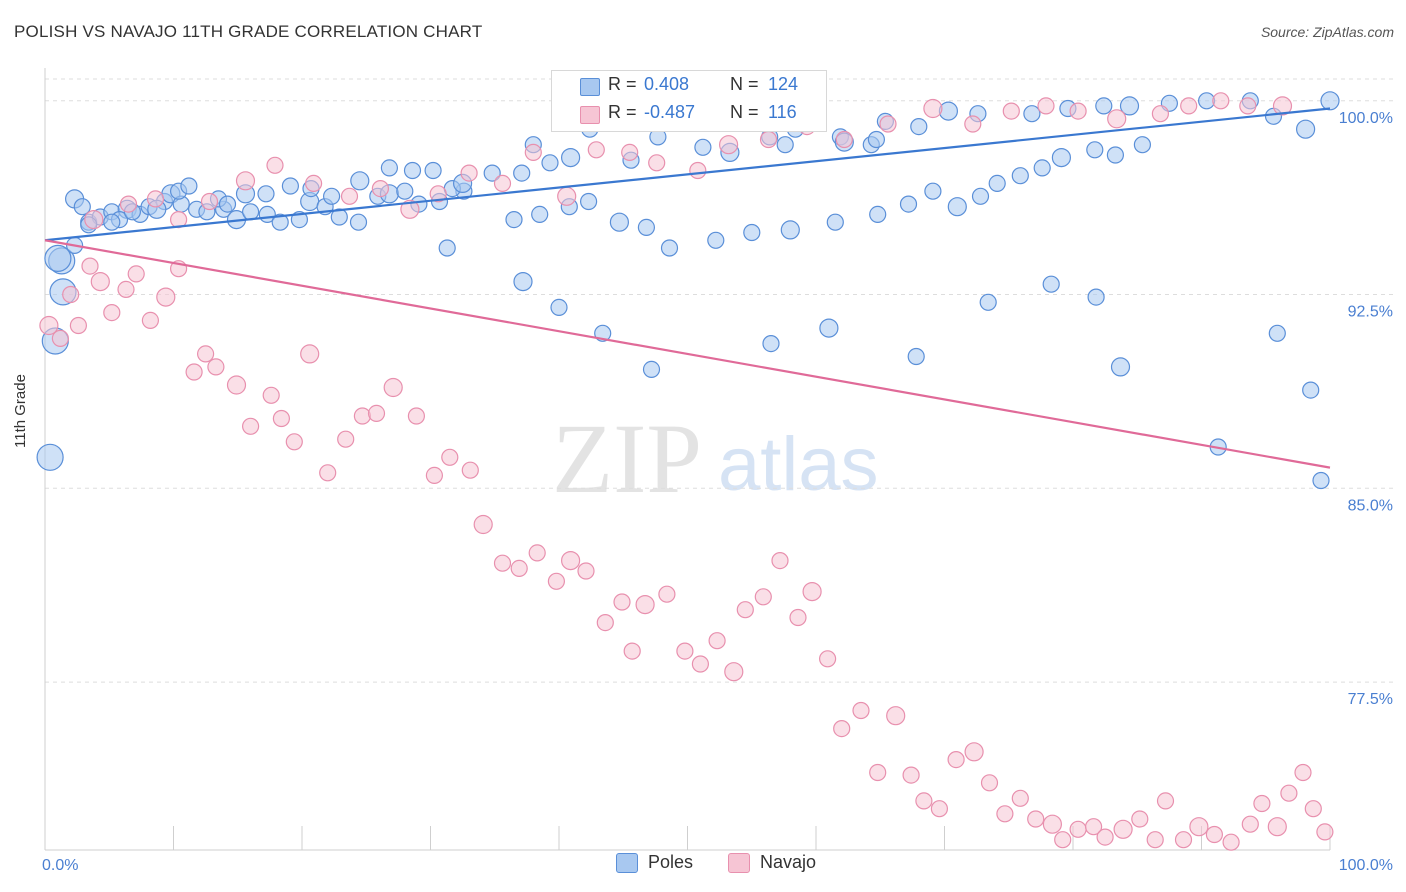  Describe the element at coordinates (1370, 505) in the screenshot. I see `y-tick-label: 85.0%` at that location.